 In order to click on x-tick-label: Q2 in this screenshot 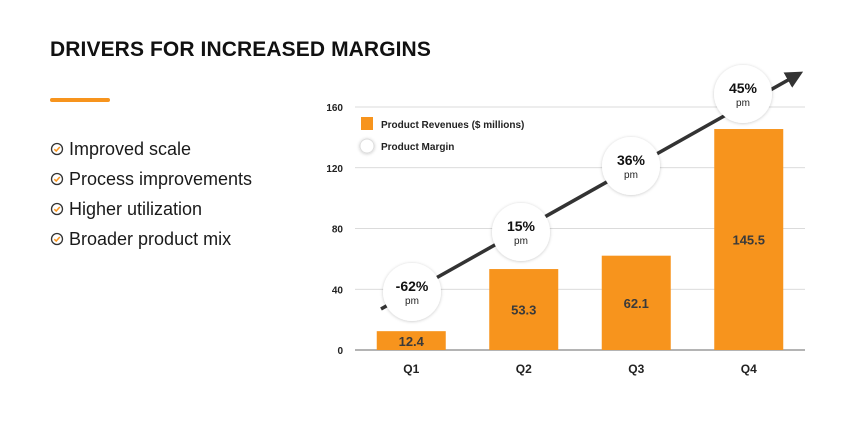, I will do `click(524, 369)`.